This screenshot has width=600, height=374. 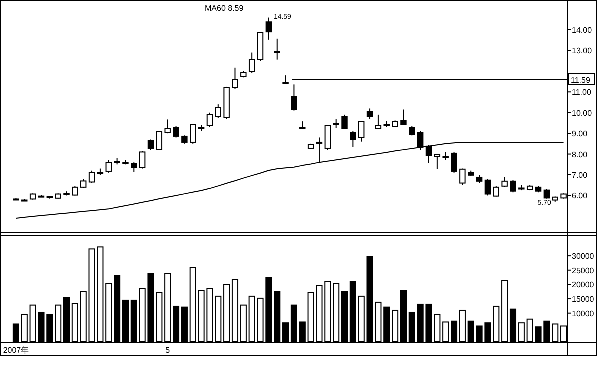 What do you see at coordinates (224, 8) in the screenshot?
I see `annotation: MA60 8.59` at bounding box center [224, 8].